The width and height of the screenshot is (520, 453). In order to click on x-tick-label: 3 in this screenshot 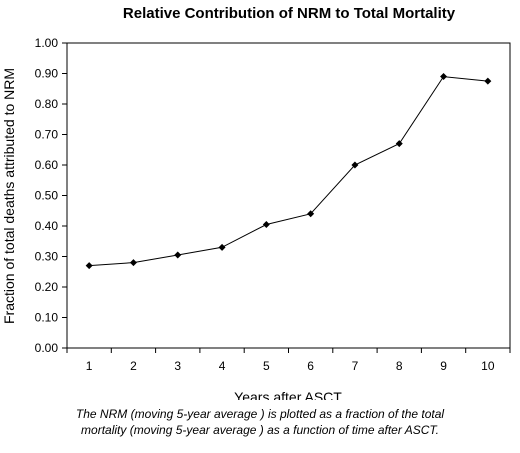, I will do `click(177, 366)`.